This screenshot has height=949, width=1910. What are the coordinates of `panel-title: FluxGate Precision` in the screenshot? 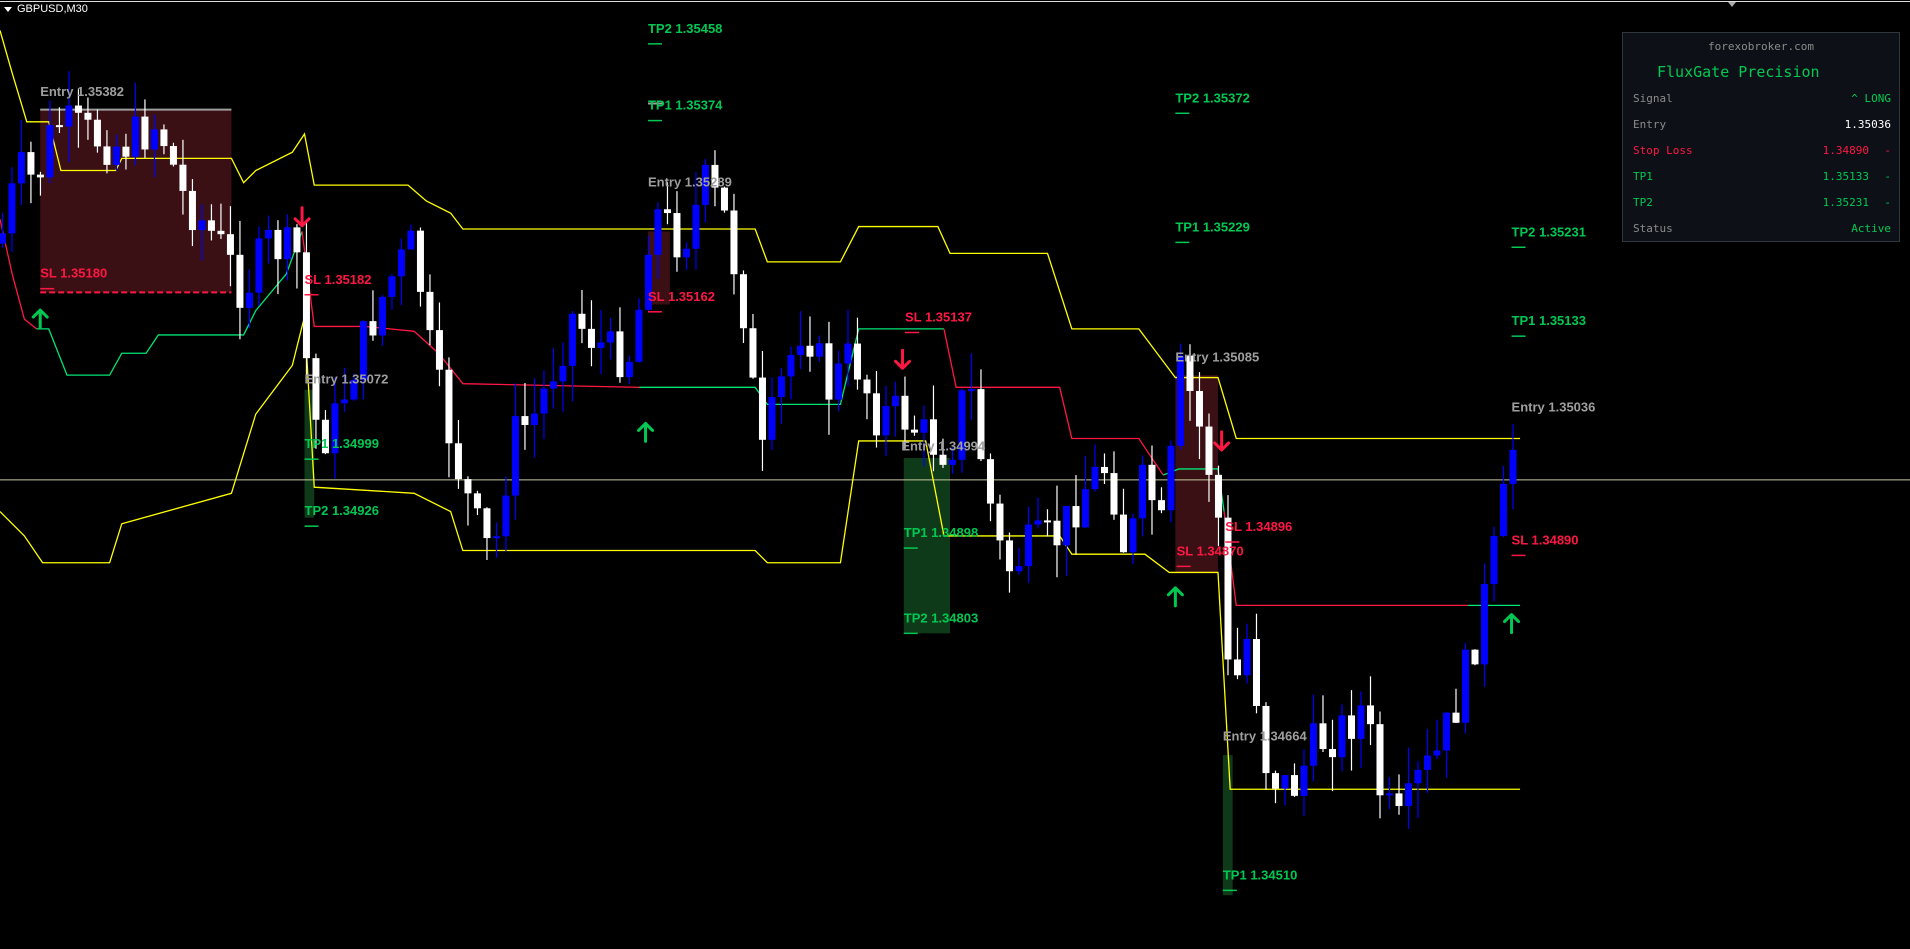 It's located at (1738, 72).